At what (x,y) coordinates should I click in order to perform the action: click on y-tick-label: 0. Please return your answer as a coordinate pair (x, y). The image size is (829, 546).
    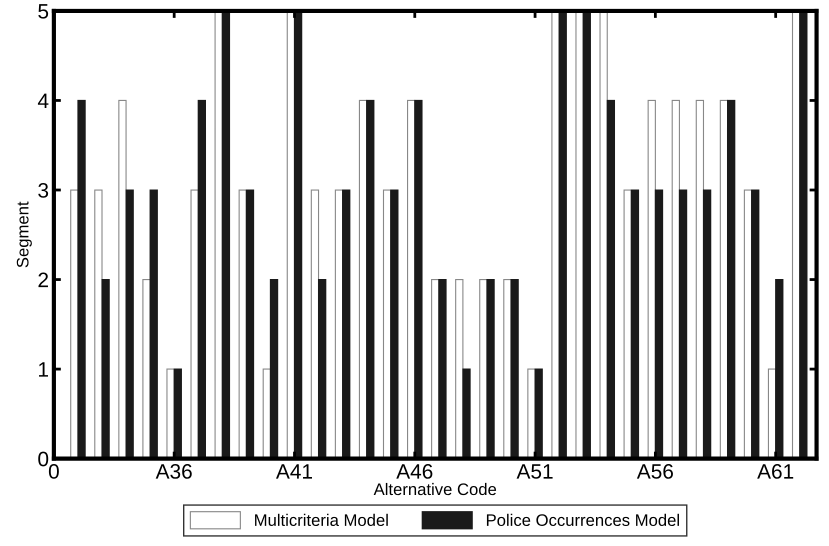
    Looking at the image, I should click on (43, 459).